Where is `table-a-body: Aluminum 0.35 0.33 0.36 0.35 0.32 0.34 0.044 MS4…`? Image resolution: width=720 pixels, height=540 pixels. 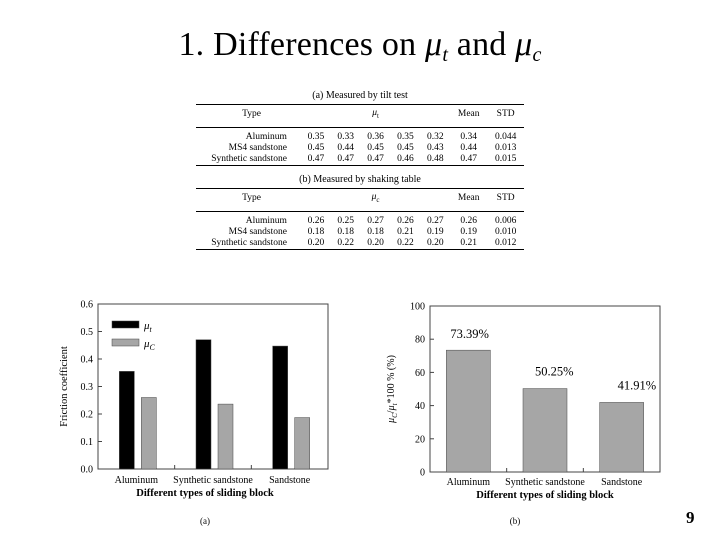
table-a-body: Aluminum 0.35 0.33 0.36 0.35 0.32 0.34 0.044 MS4… is located at coordinates (360, 146).